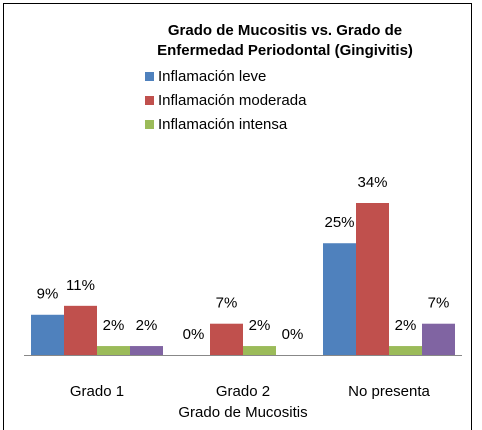 The image size is (482, 430). I want to click on chart-title: Enfermedad Periodontal (Gingivitis), so click(285, 50).